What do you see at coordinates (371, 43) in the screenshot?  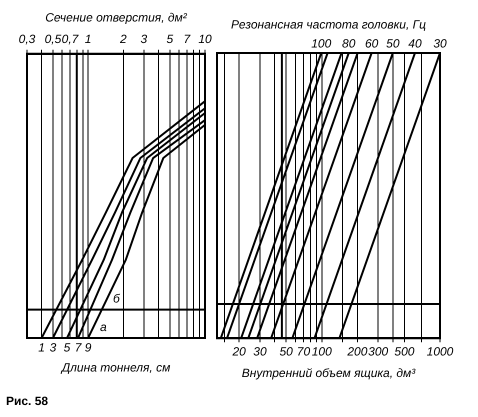 I see `series-label: 60` at bounding box center [371, 43].